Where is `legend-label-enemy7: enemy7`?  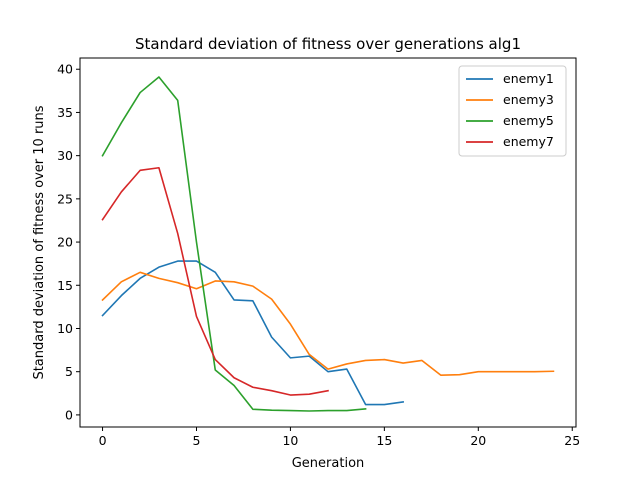
legend-label-enemy7: enemy7 is located at coordinates (528, 141).